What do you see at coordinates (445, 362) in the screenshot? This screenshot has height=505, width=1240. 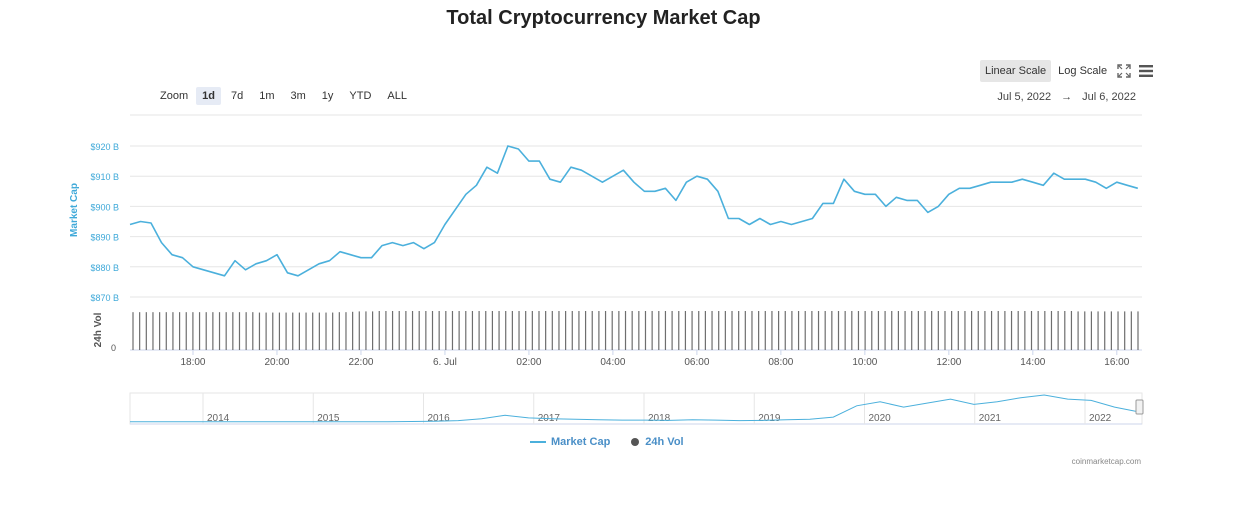 I see `x-tick-label: 6. Jul` at bounding box center [445, 362].